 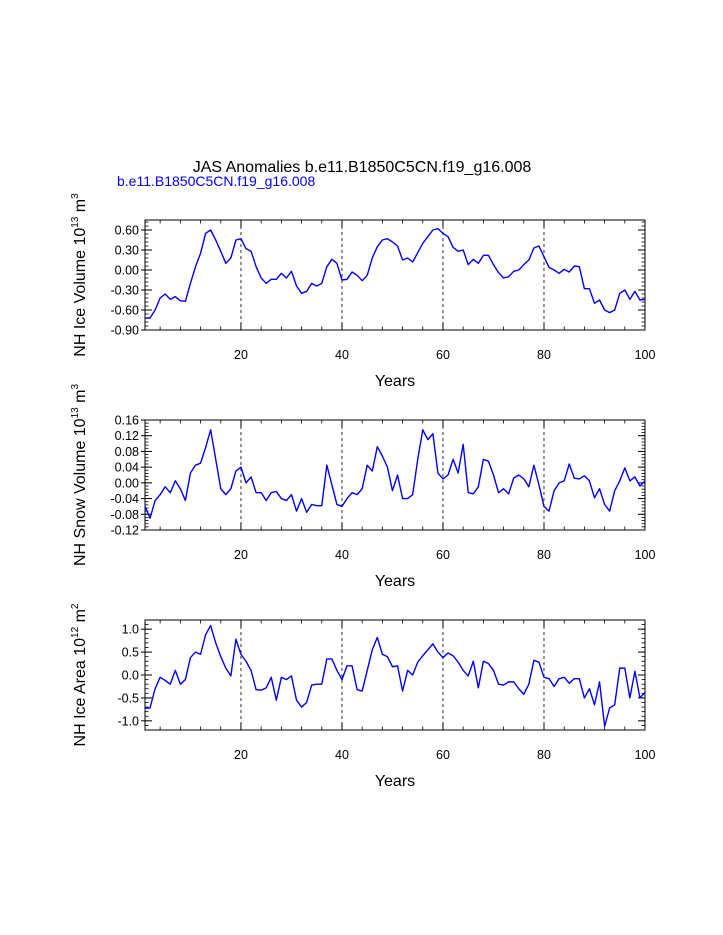 What do you see at coordinates (125, 499) in the screenshot?
I see `ytick-label: -0.04` at bounding box center [125, 499].